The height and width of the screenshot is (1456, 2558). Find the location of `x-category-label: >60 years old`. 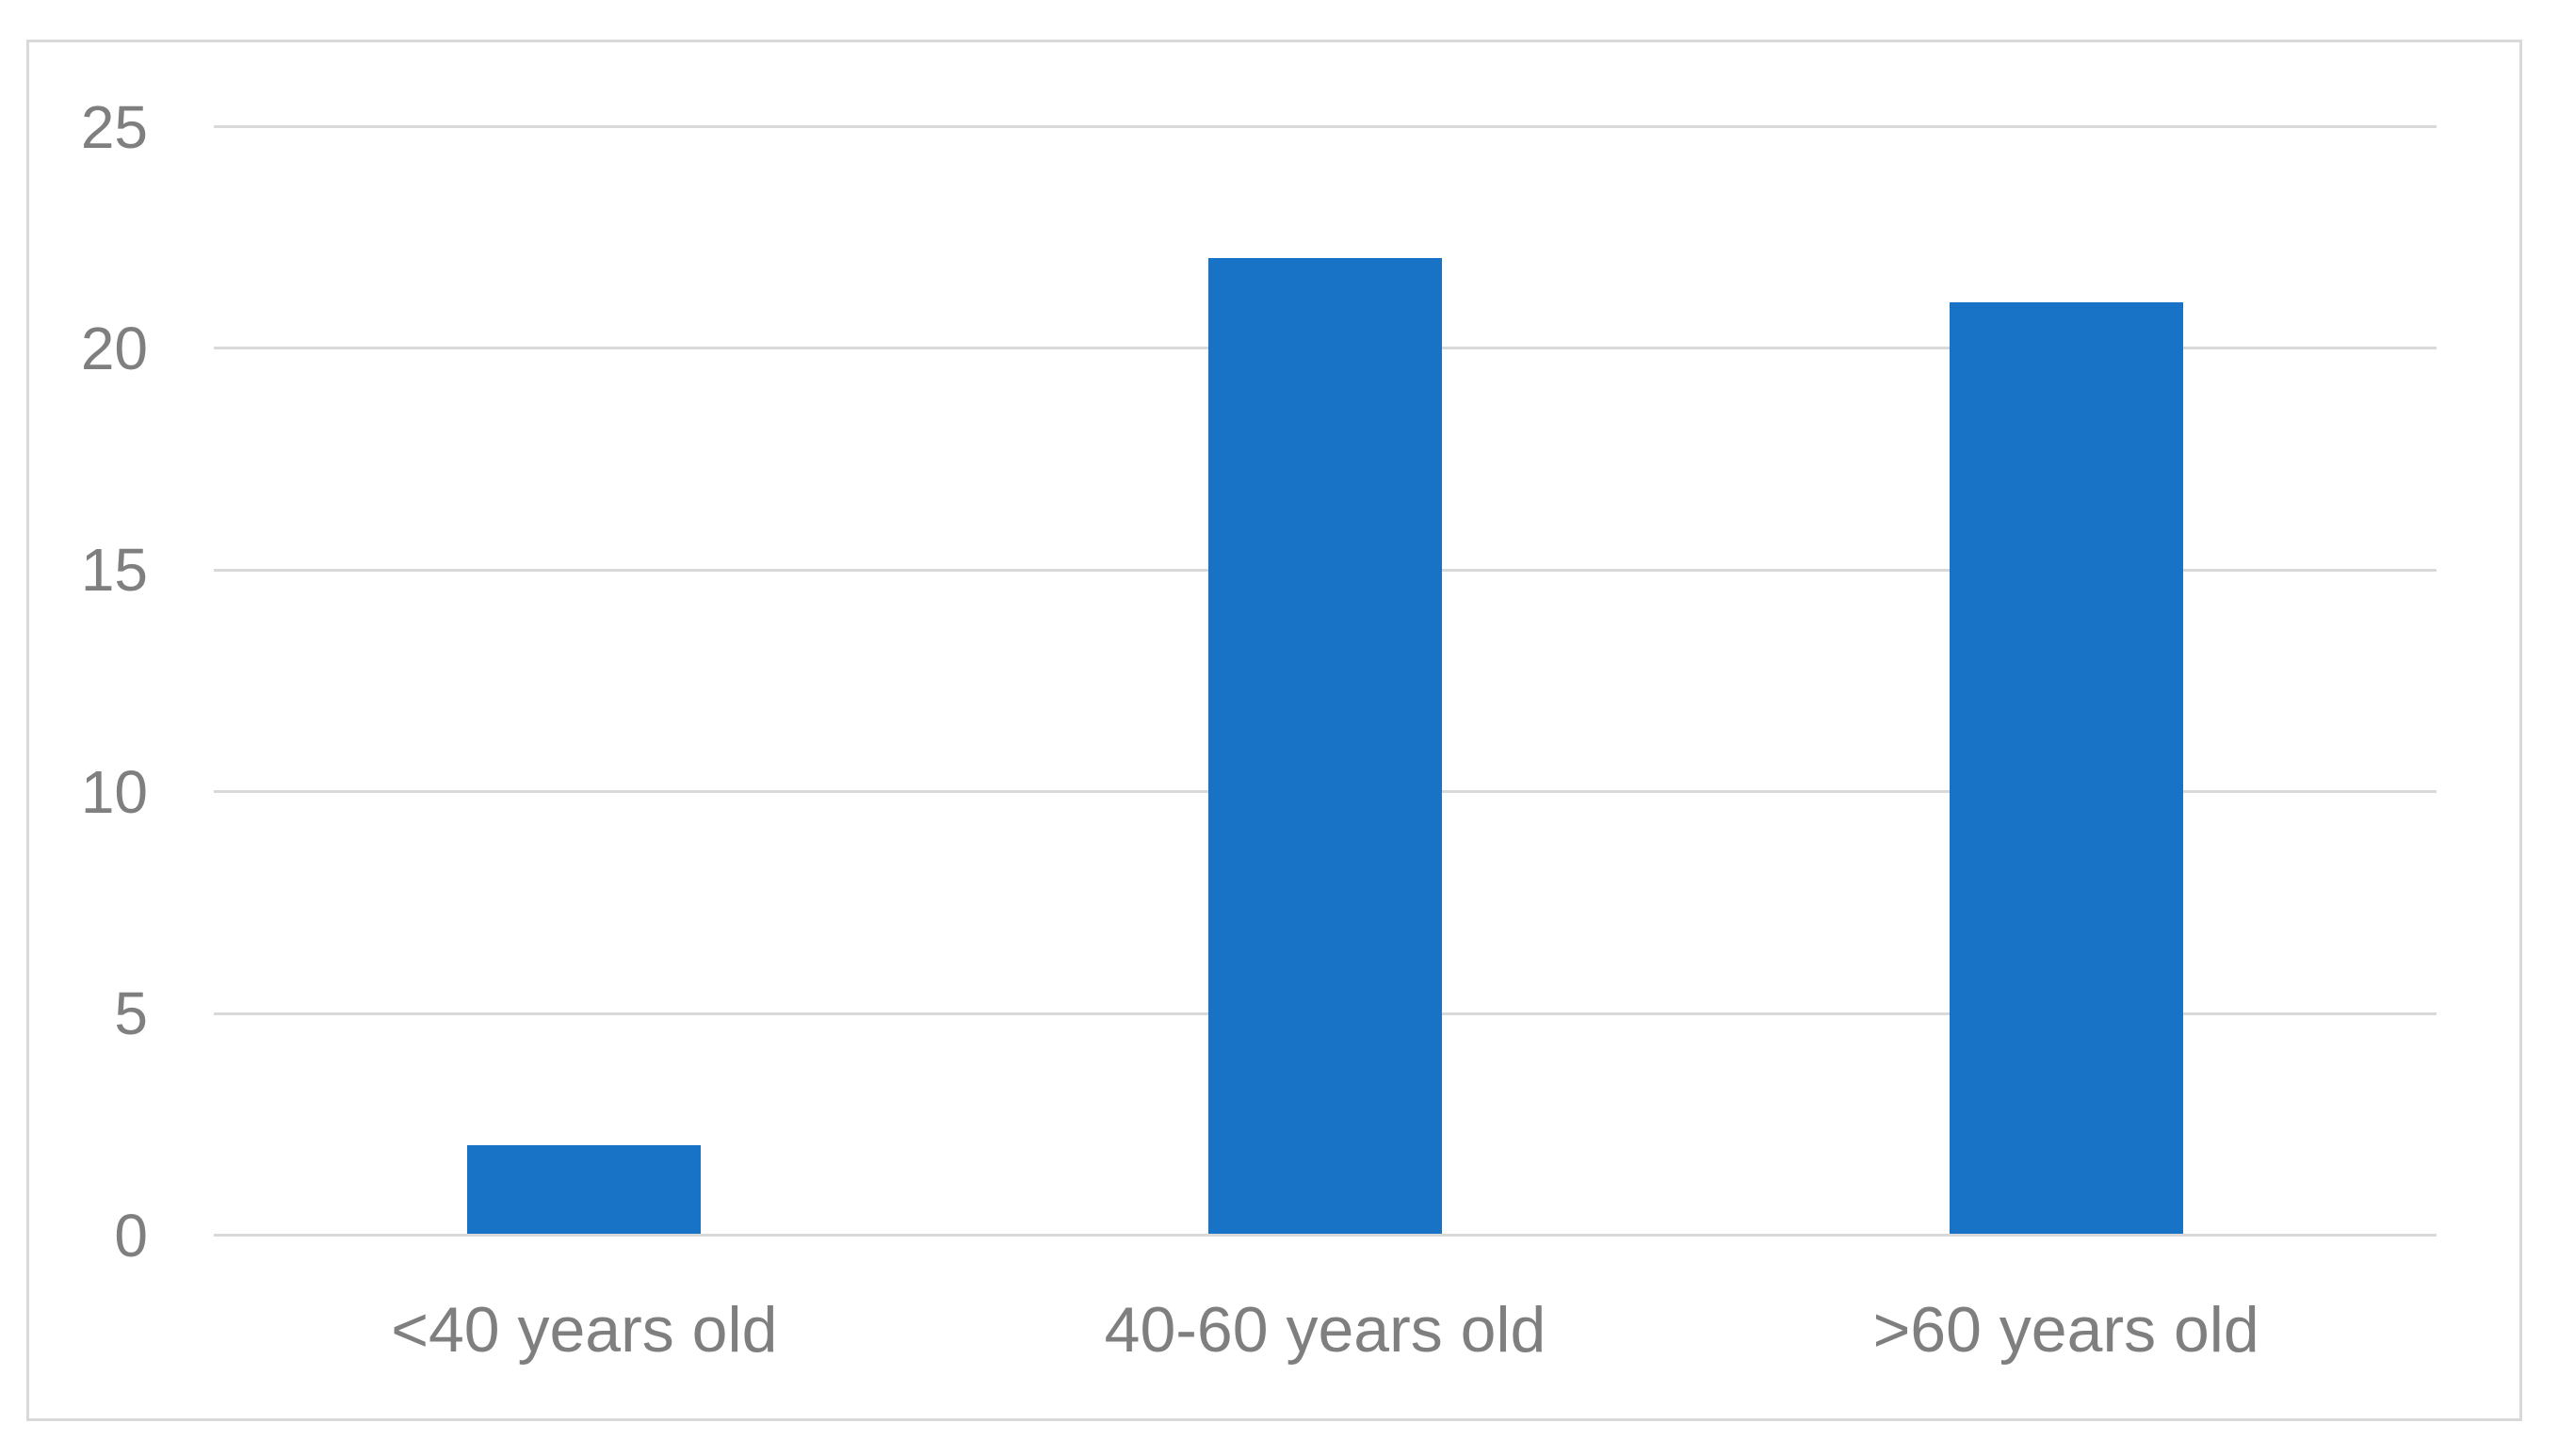

x-category-label: >60 years old is located at coordinates (2065, 1330).